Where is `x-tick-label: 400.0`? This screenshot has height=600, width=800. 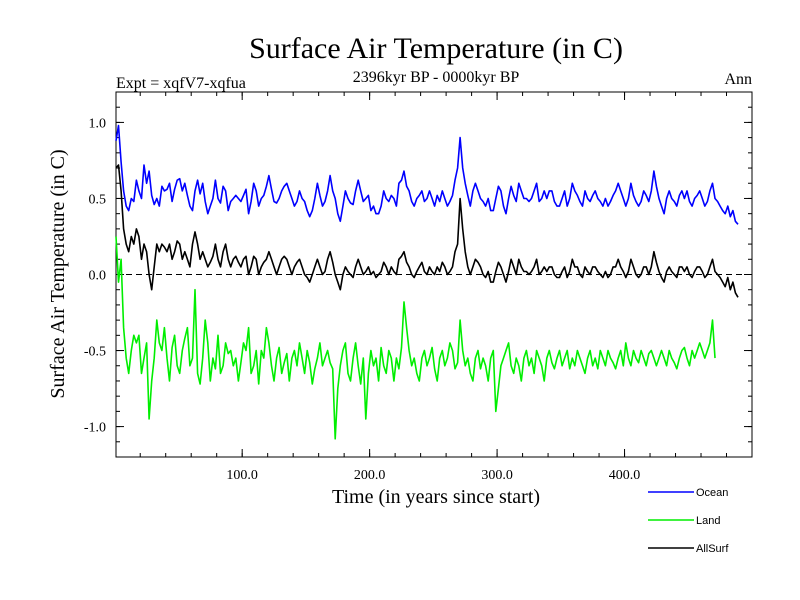 x-tick-label: 400.0 is located at coordinates (625, 475).